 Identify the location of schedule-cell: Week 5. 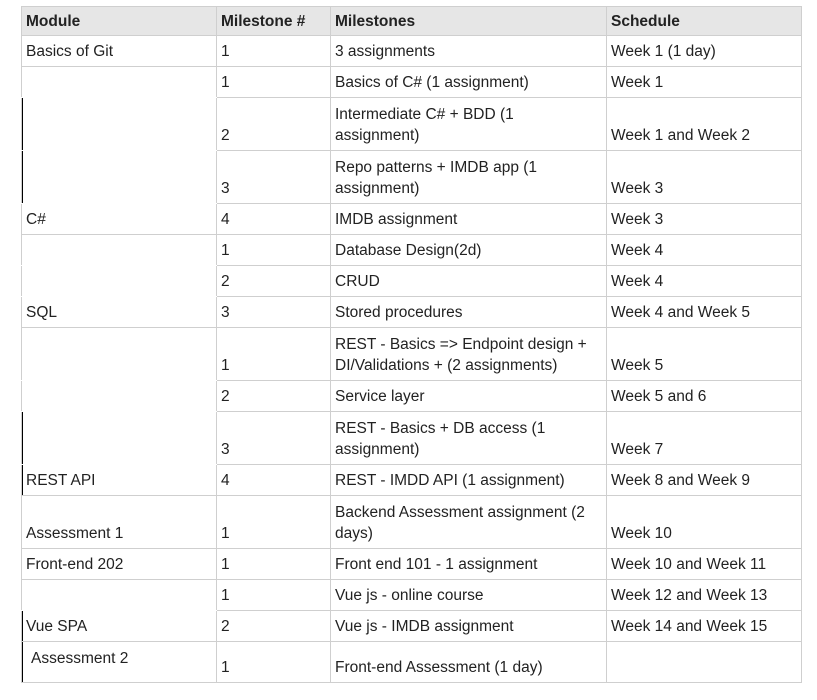
(704, 354).